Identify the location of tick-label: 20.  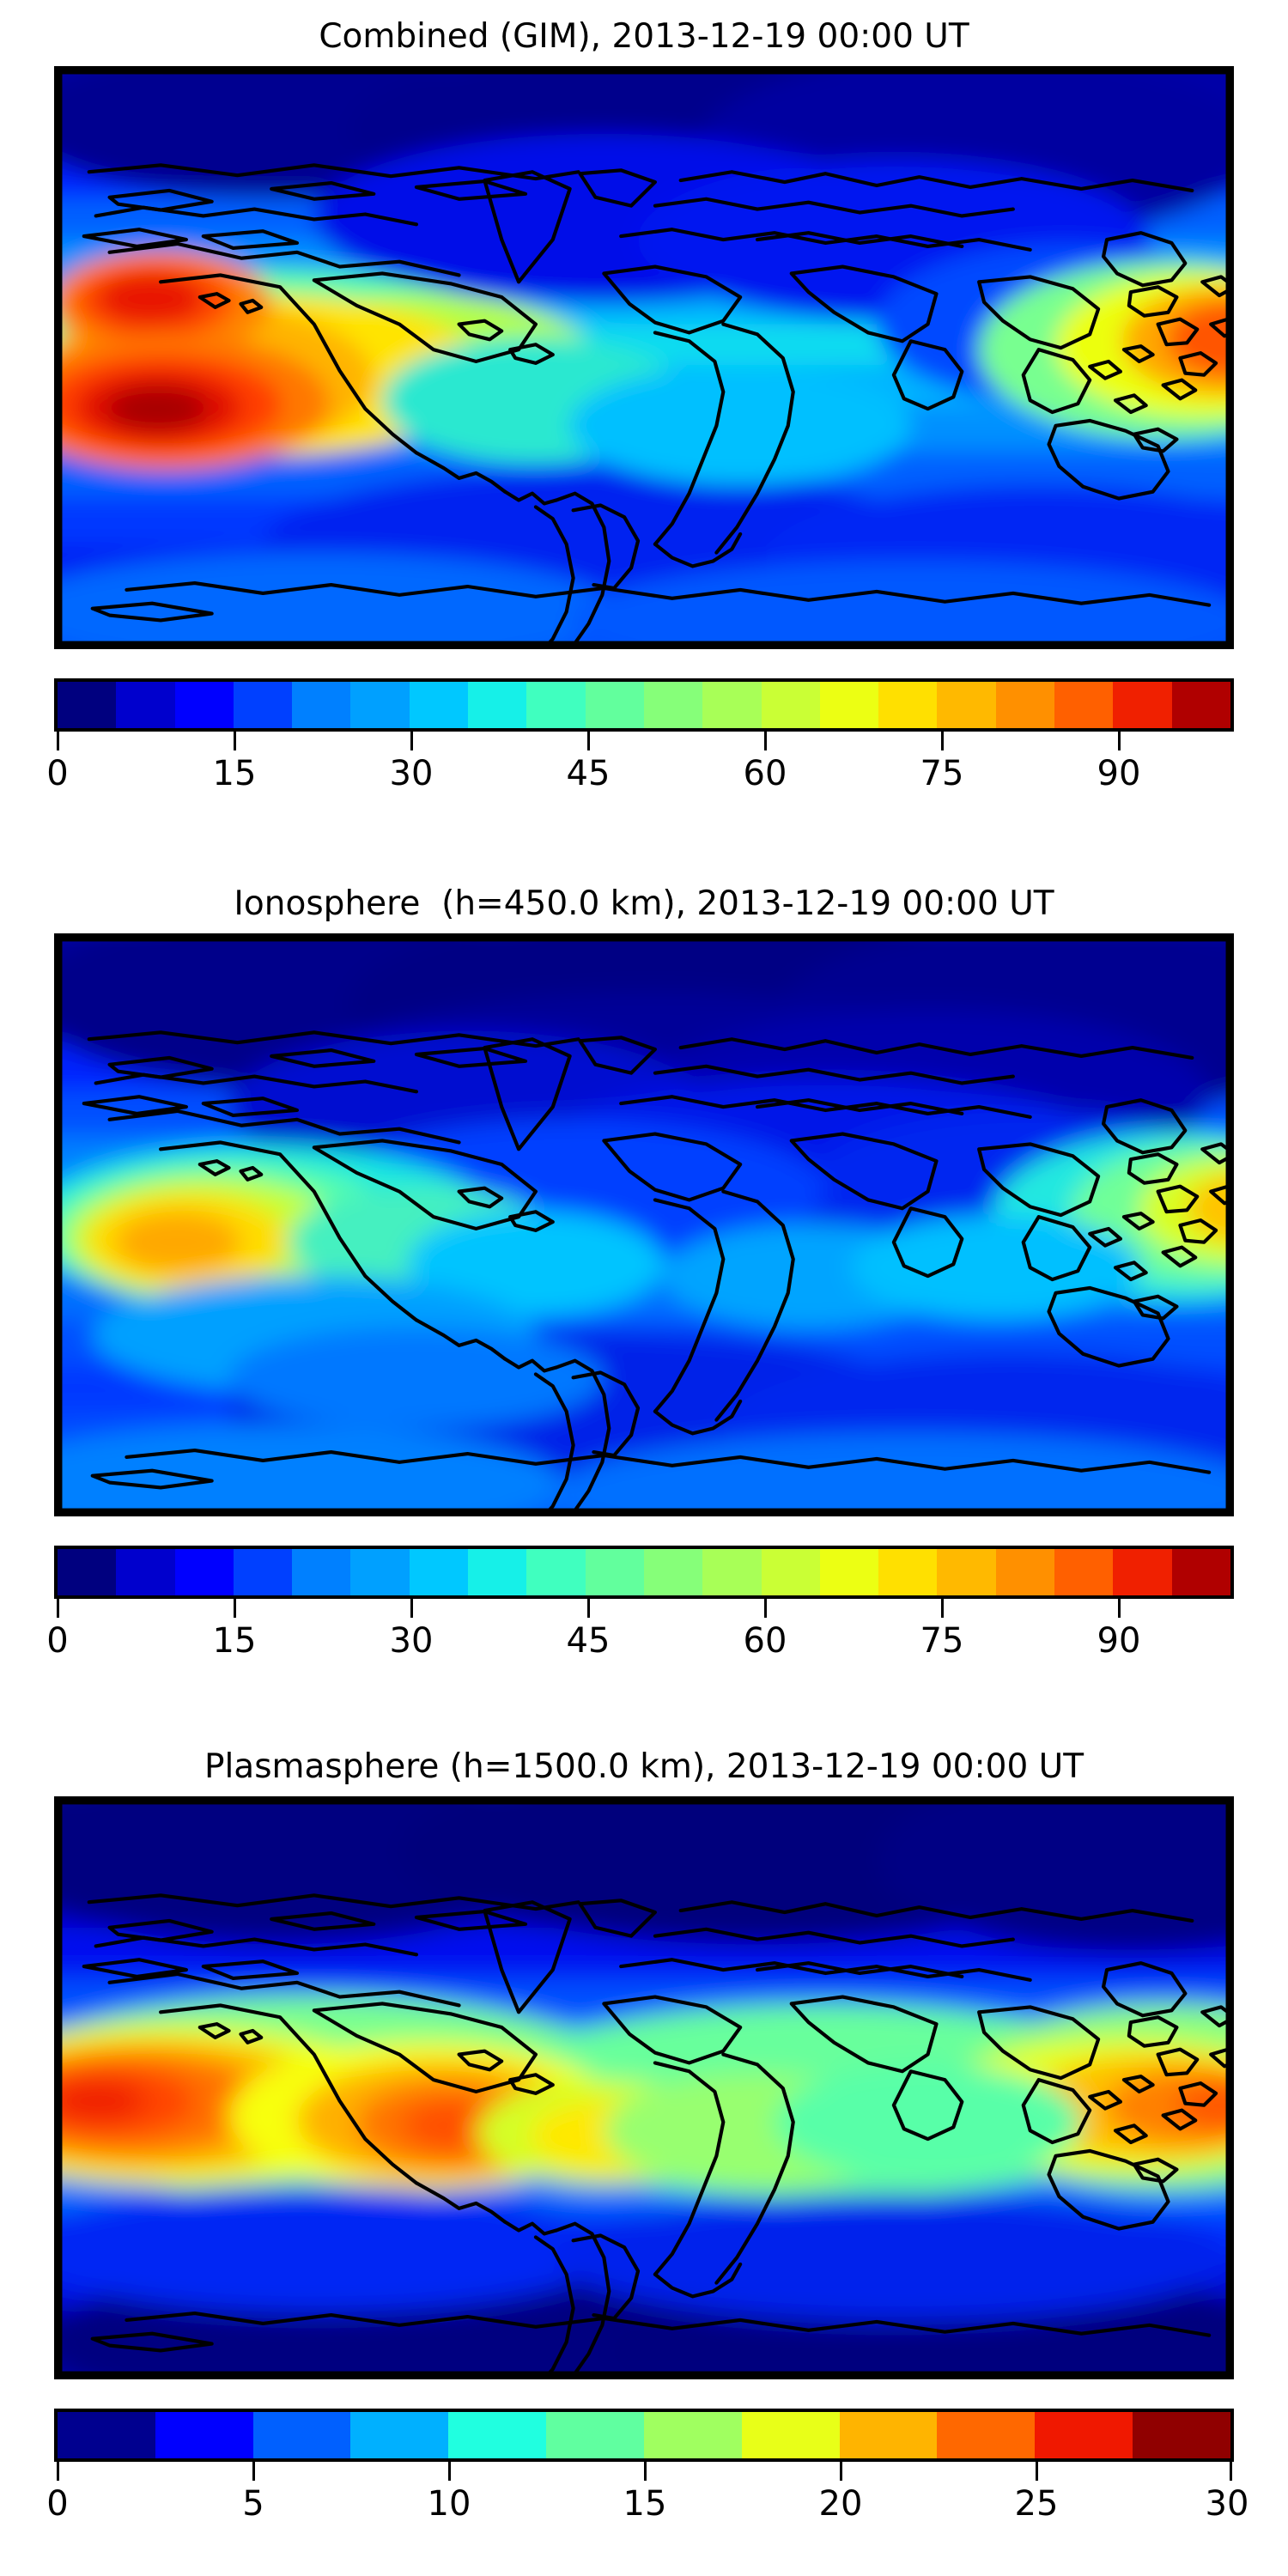
(841, 2504).